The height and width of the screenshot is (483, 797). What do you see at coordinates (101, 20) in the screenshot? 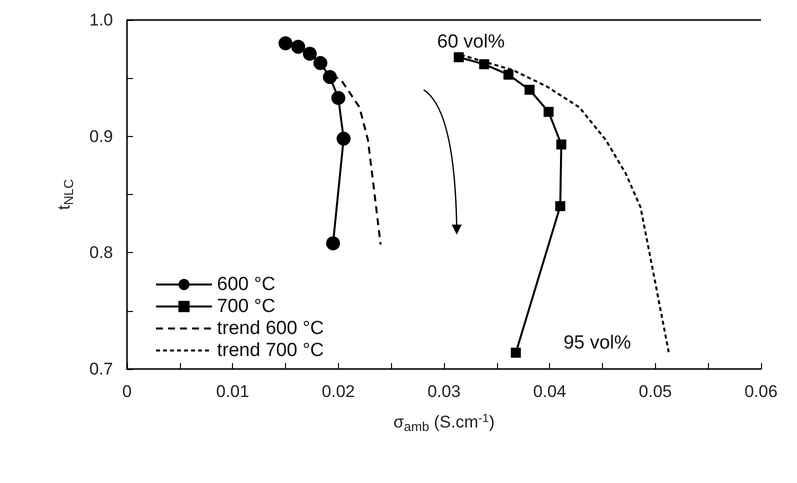
I see `y-tick-label: 1.0` at bounding box center [101, 20].